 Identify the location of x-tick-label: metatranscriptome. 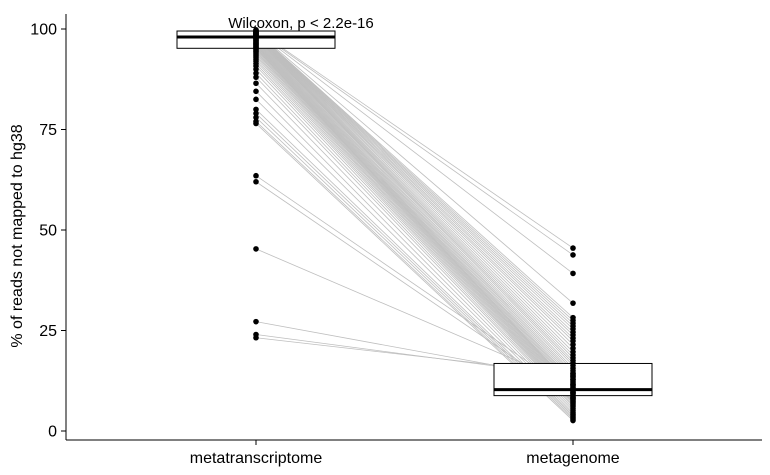
(256, 458).